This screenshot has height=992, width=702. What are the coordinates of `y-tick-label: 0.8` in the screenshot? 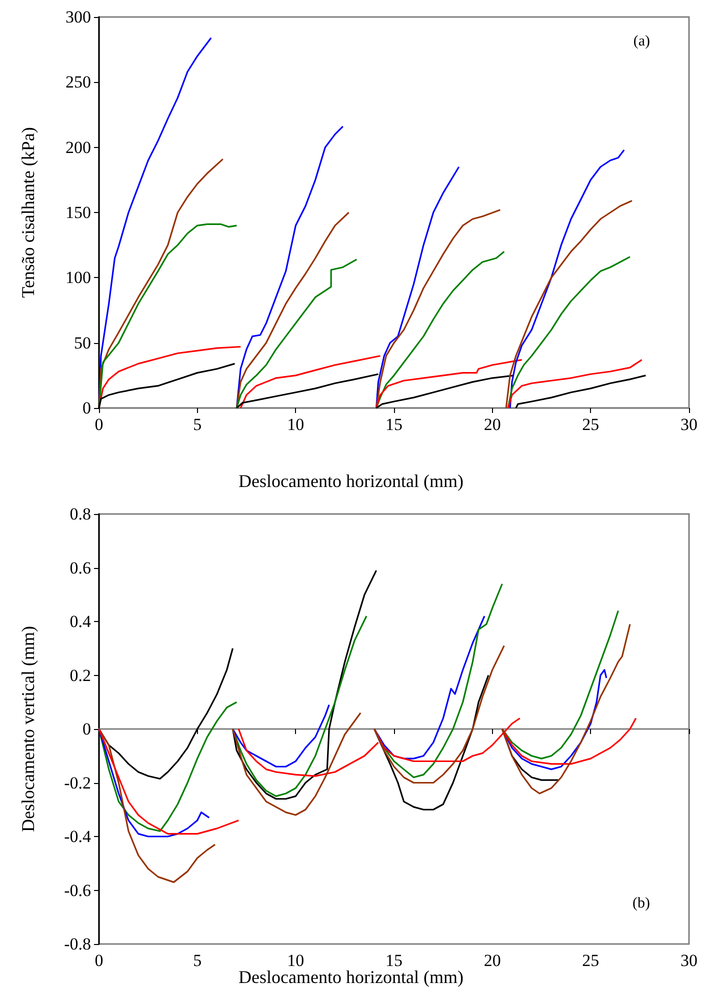 It's located at (80, 514).